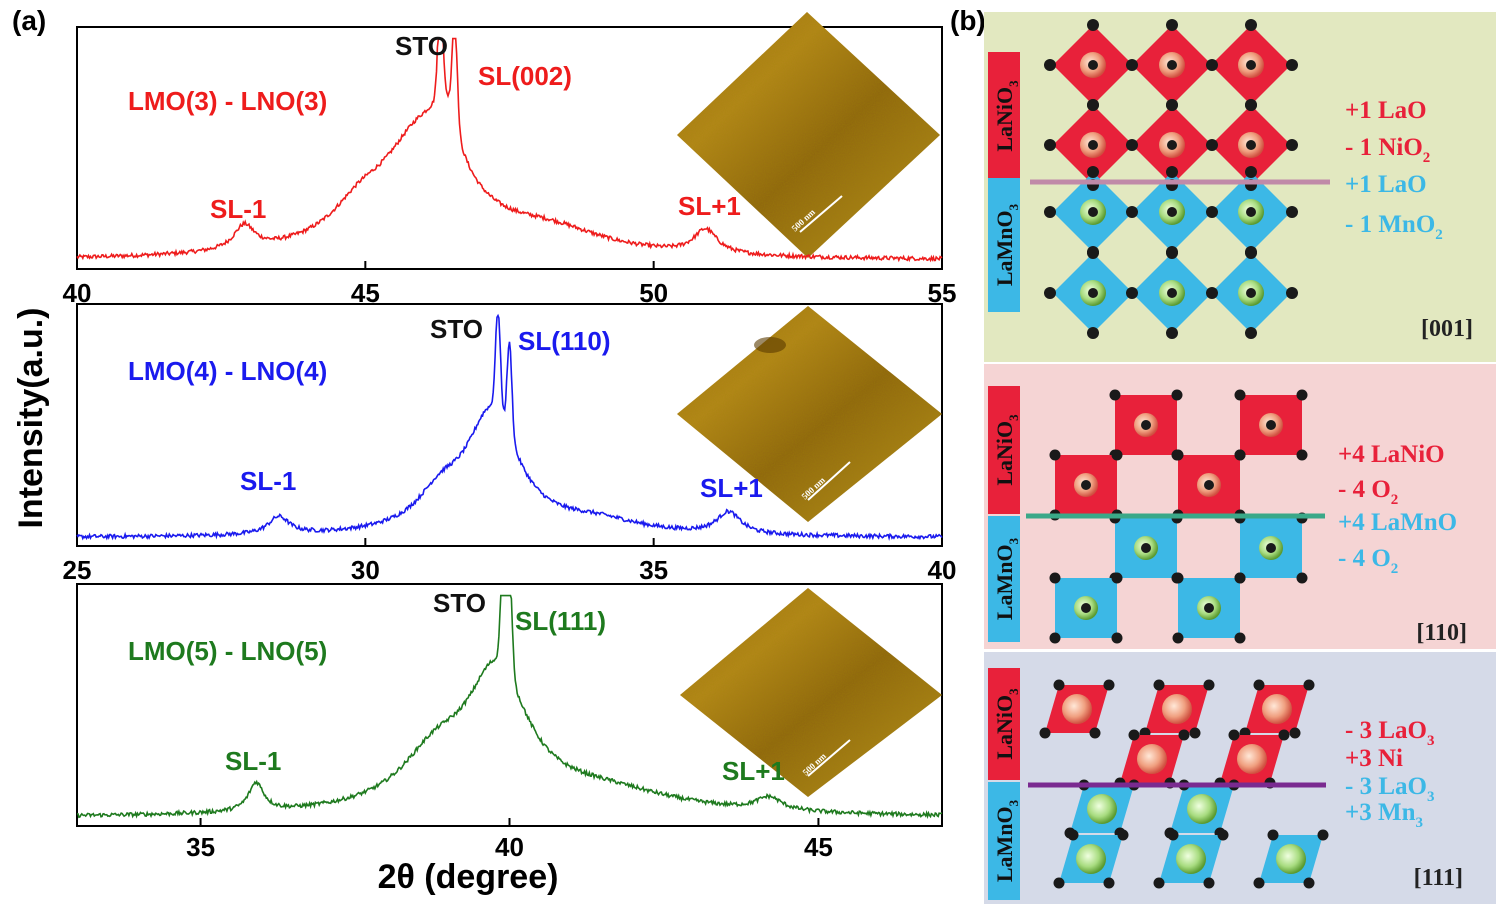  Describe the element at coordinates (818, 847) in the screenshot. I see `x-tick-label: 45` at that location.